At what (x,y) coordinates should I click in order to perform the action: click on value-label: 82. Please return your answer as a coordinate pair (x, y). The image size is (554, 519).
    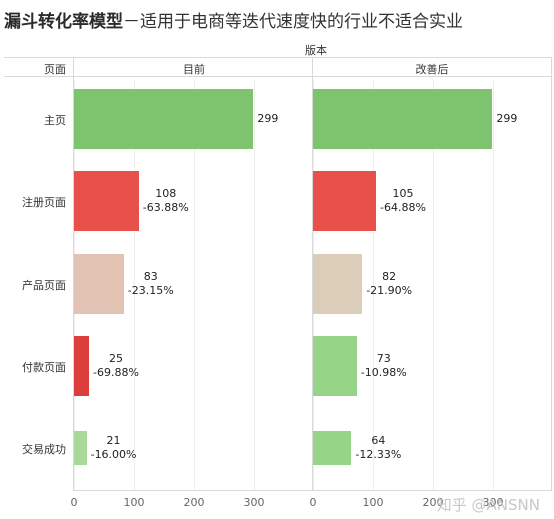
    Looking at the image, I should click on (389, 276).